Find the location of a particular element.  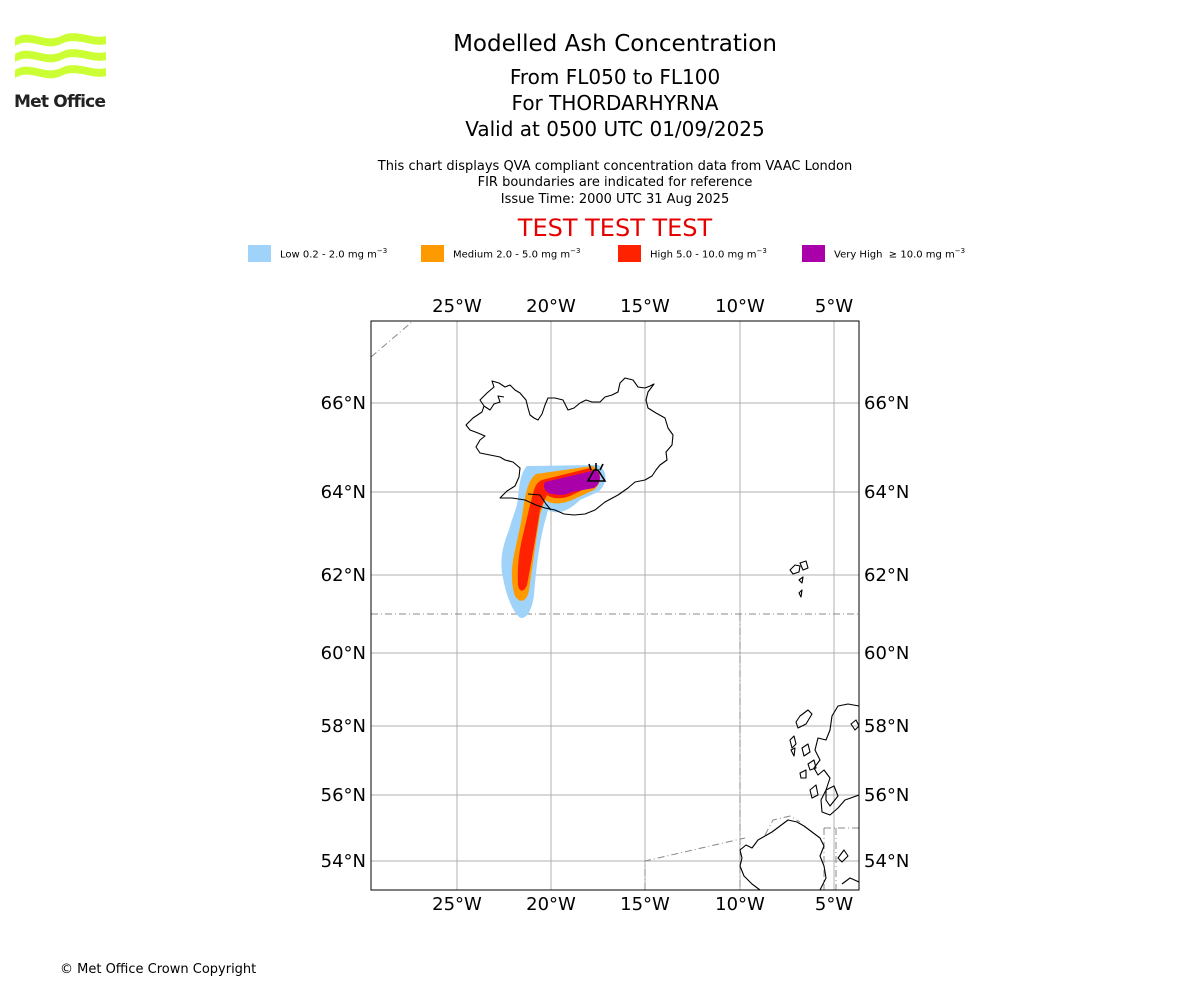

lat-label-right: 66°N is located at coordinates (886, 403).